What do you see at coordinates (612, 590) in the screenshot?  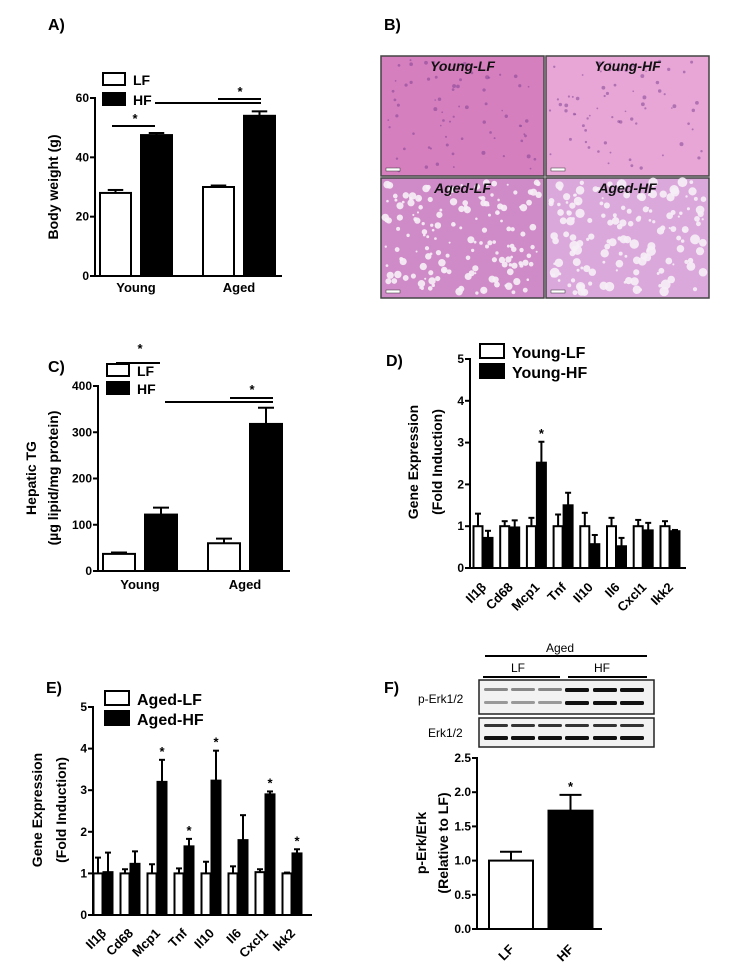 I see `category-label: Il6` at bounding box center [612, 590].